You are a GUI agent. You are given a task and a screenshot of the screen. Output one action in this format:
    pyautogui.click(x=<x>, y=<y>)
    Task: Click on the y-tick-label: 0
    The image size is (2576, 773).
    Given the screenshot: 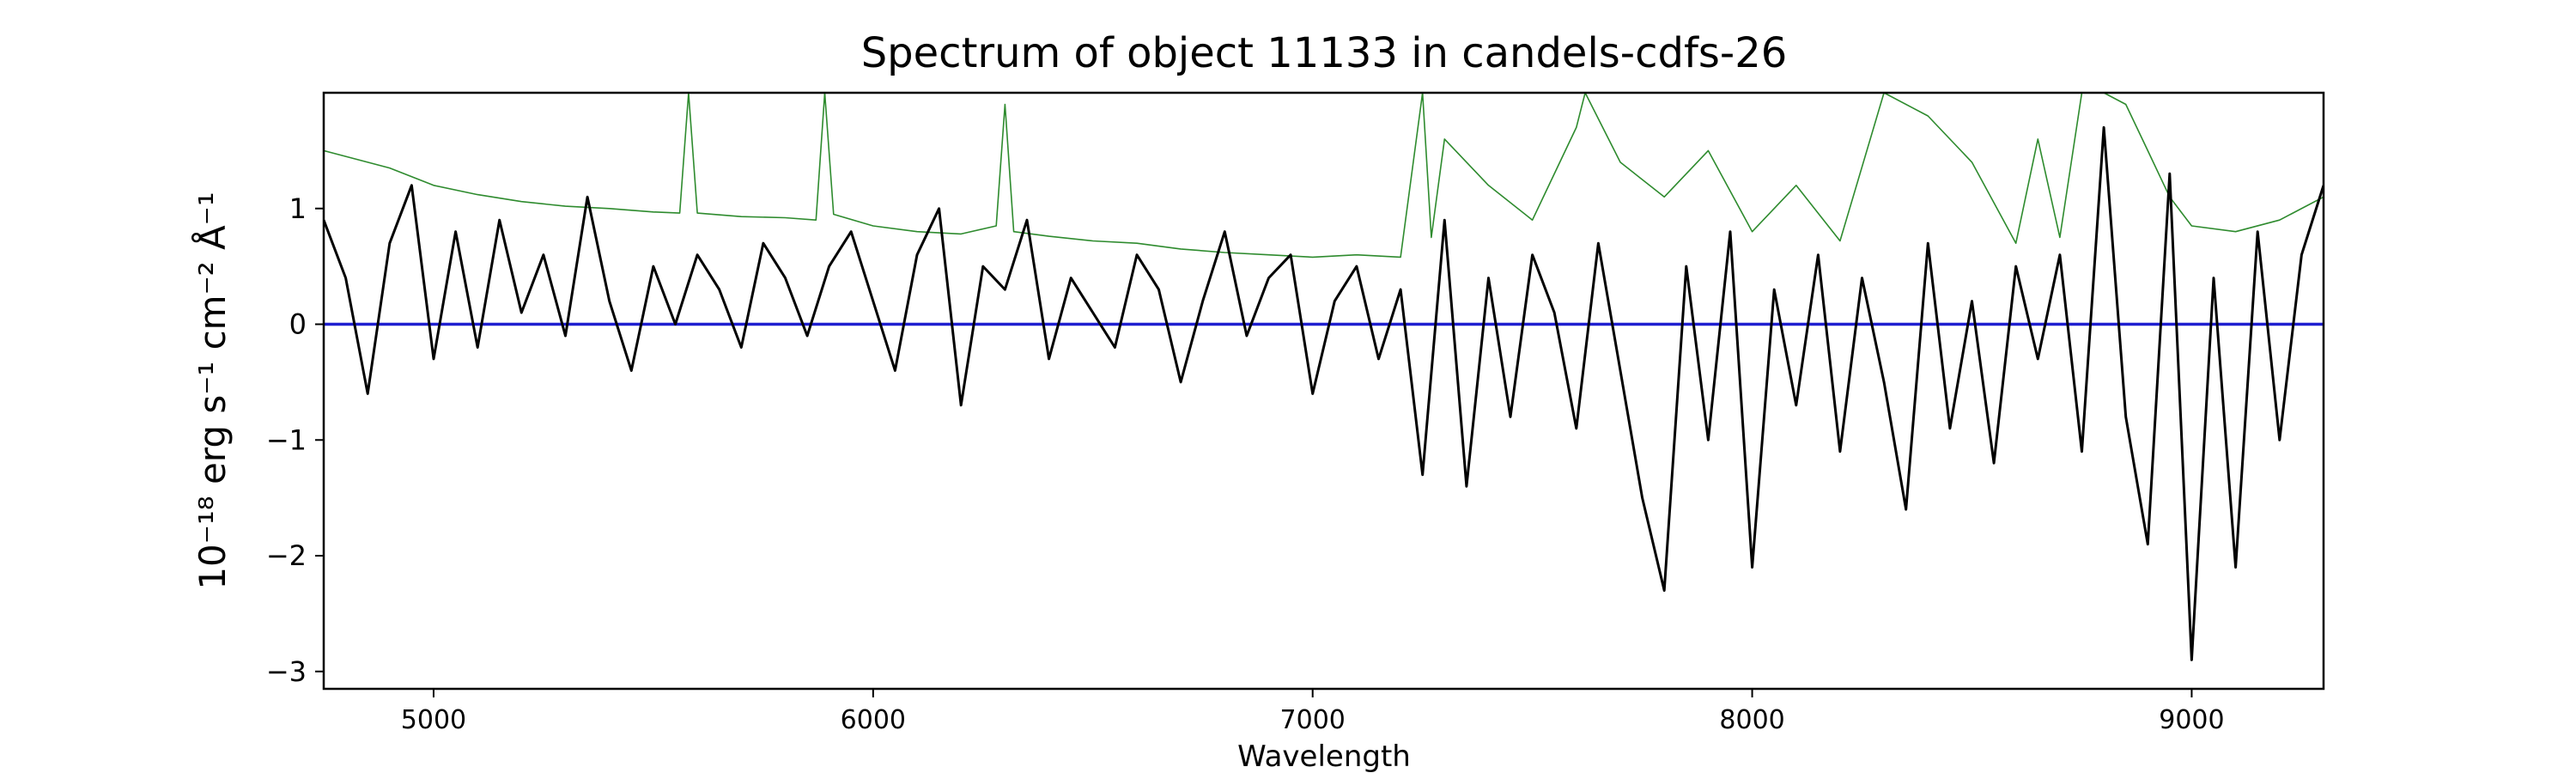 What is the action you would take?
    pyautogui.click(x=298, y=324)
    